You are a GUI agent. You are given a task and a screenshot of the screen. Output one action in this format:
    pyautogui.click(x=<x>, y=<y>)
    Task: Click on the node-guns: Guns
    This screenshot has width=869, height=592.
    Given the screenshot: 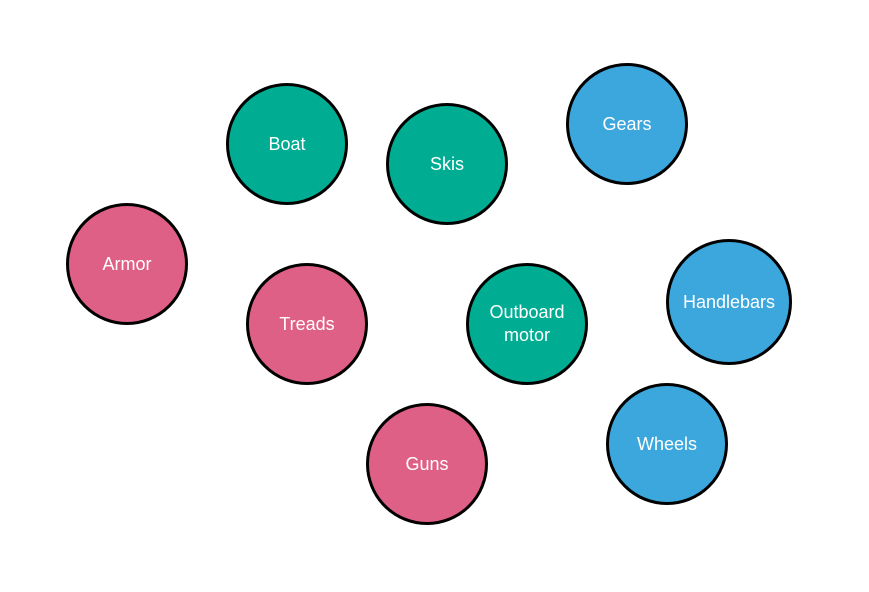 What is the action you would take?
    pyautogui.click(x=427, y=464)
    